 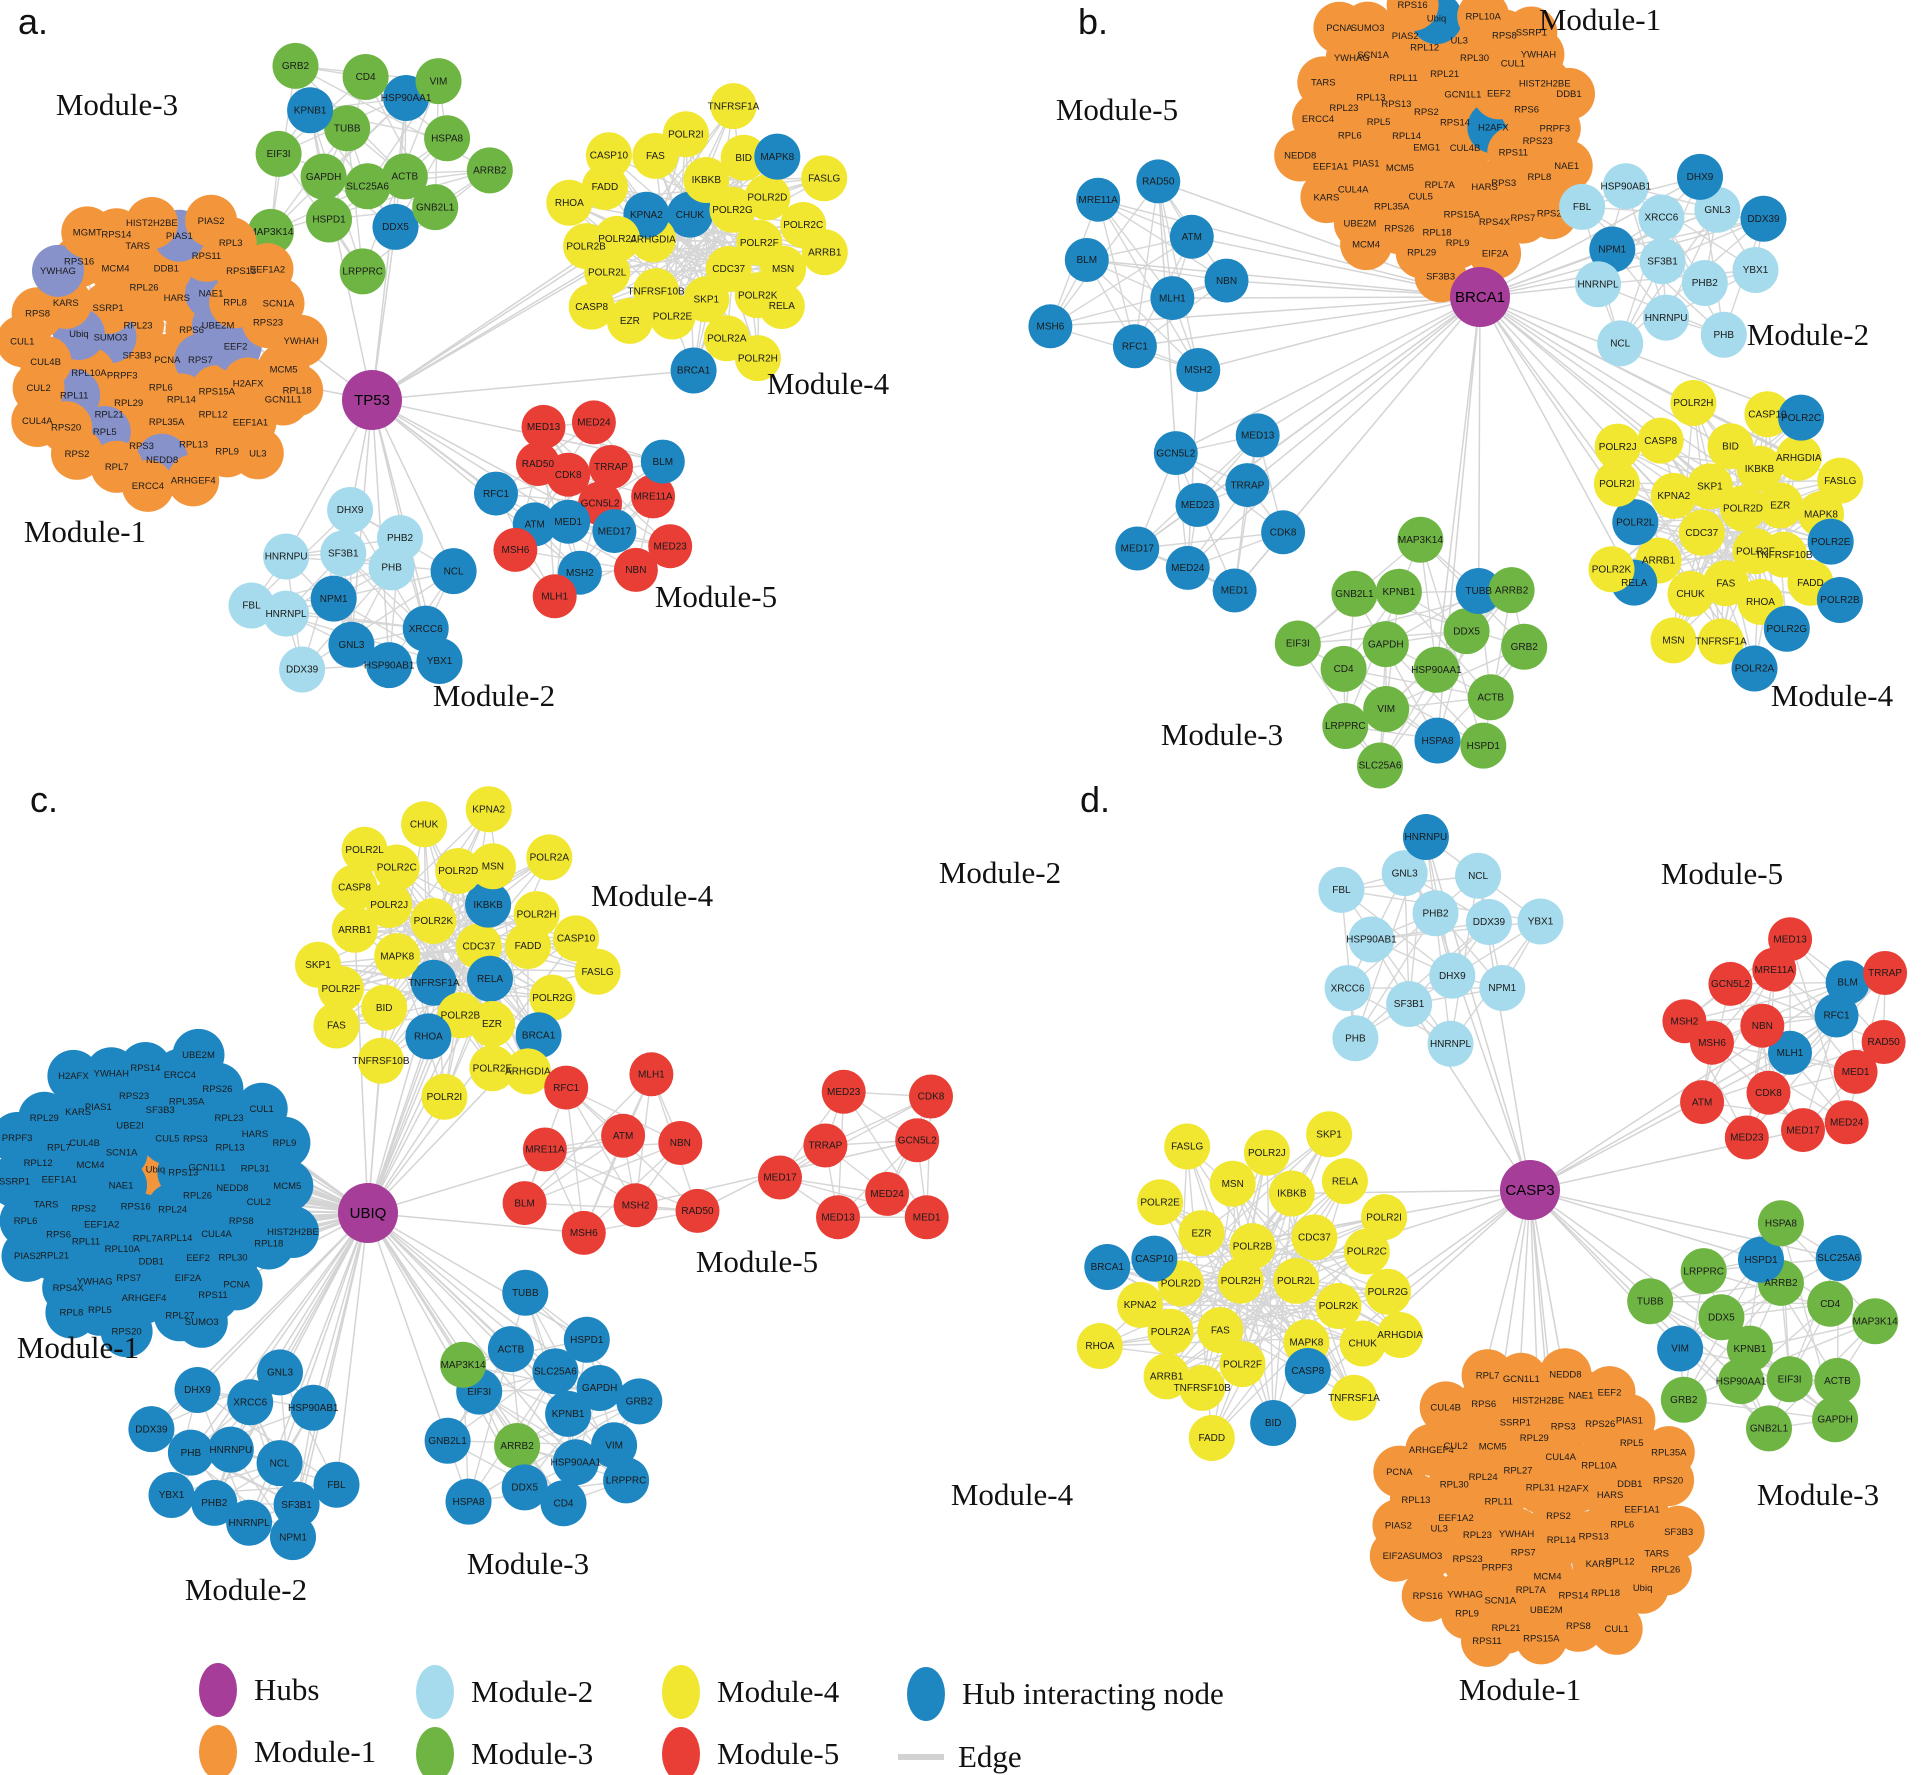 What do you see at coordinates (1306, 1343) in the screenshot?
I see `node-label: MAPK8` at bounding box center [1306, 1343].